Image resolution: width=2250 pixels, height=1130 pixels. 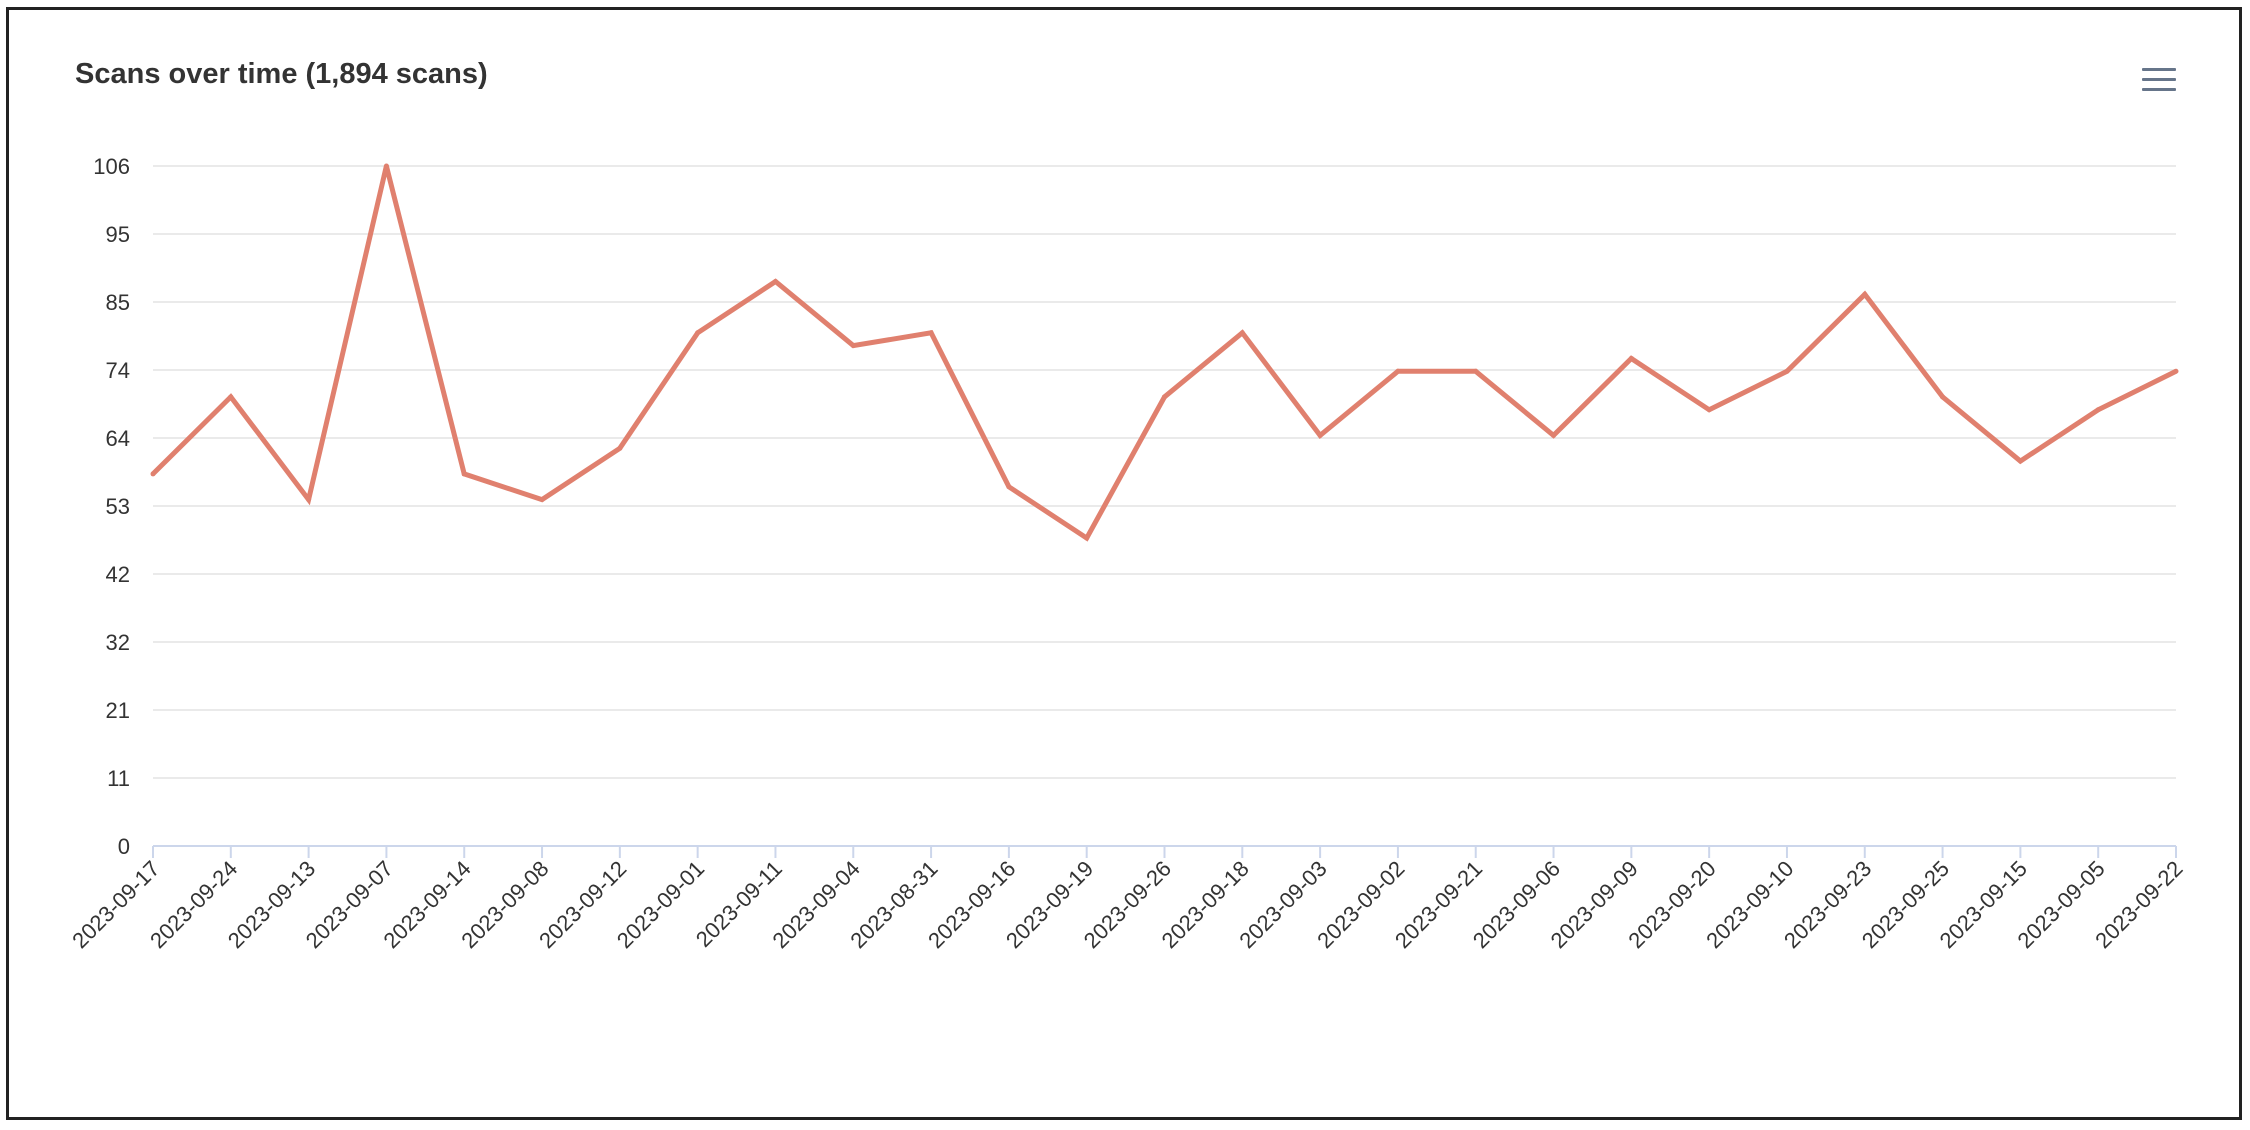 What do you see at coordinates (124, 846) in the screenshot?
I see `y-tick-label: 0` at bounding box center [124, 846].